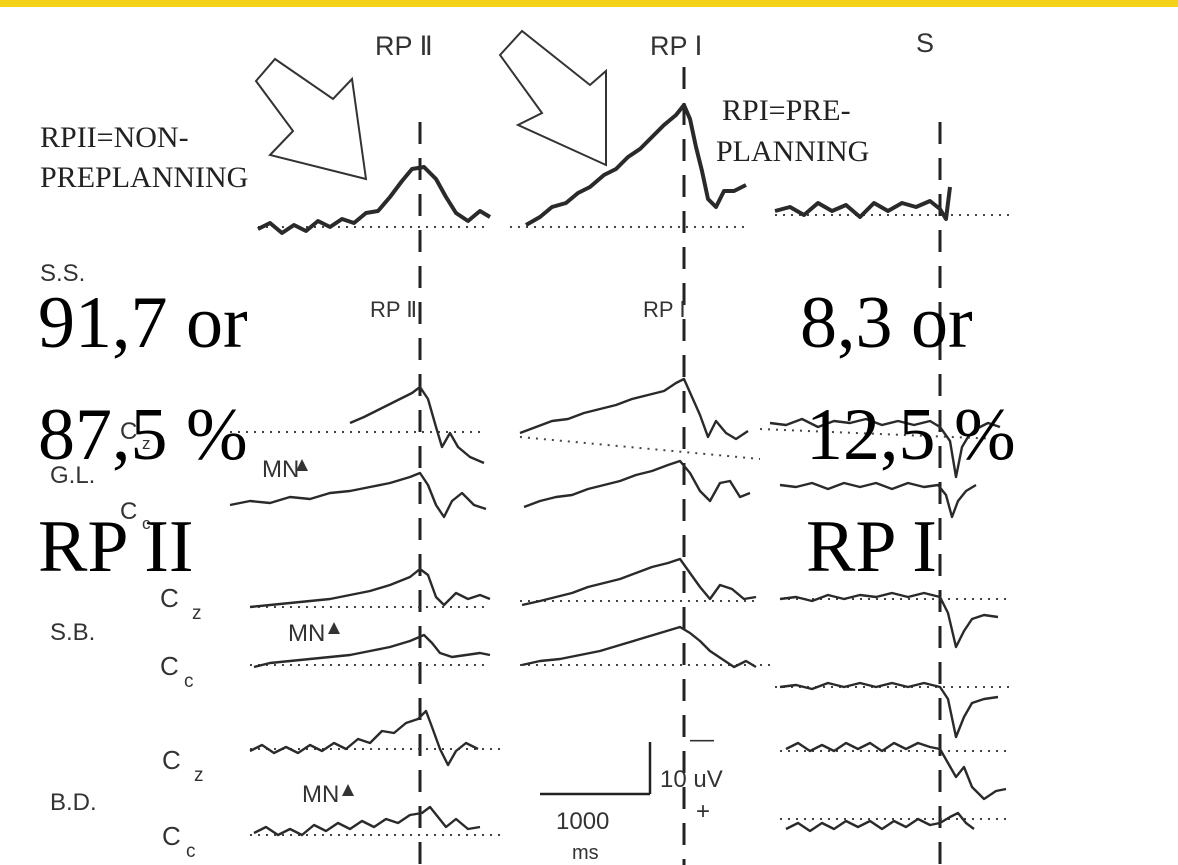 Image resolution: width=1178 pixels, height=865 pixels. I want to click on channel-label-sb-cc: C c, so click(177, 671).